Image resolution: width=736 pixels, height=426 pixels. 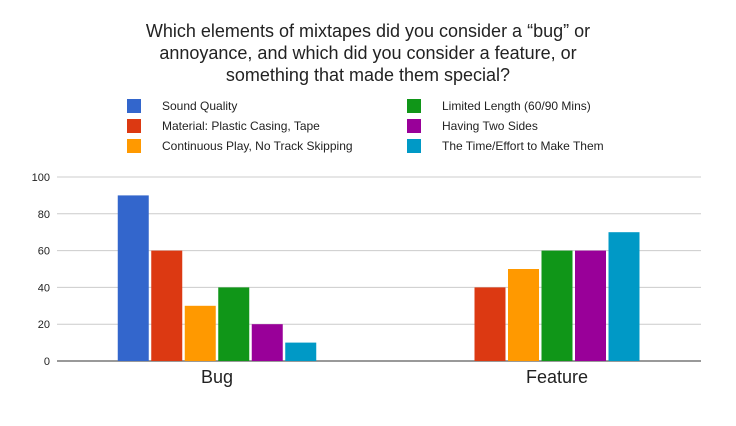 I want to click on legend-item: Limited Length (60/90 Mins), so click(x=499, y=106).